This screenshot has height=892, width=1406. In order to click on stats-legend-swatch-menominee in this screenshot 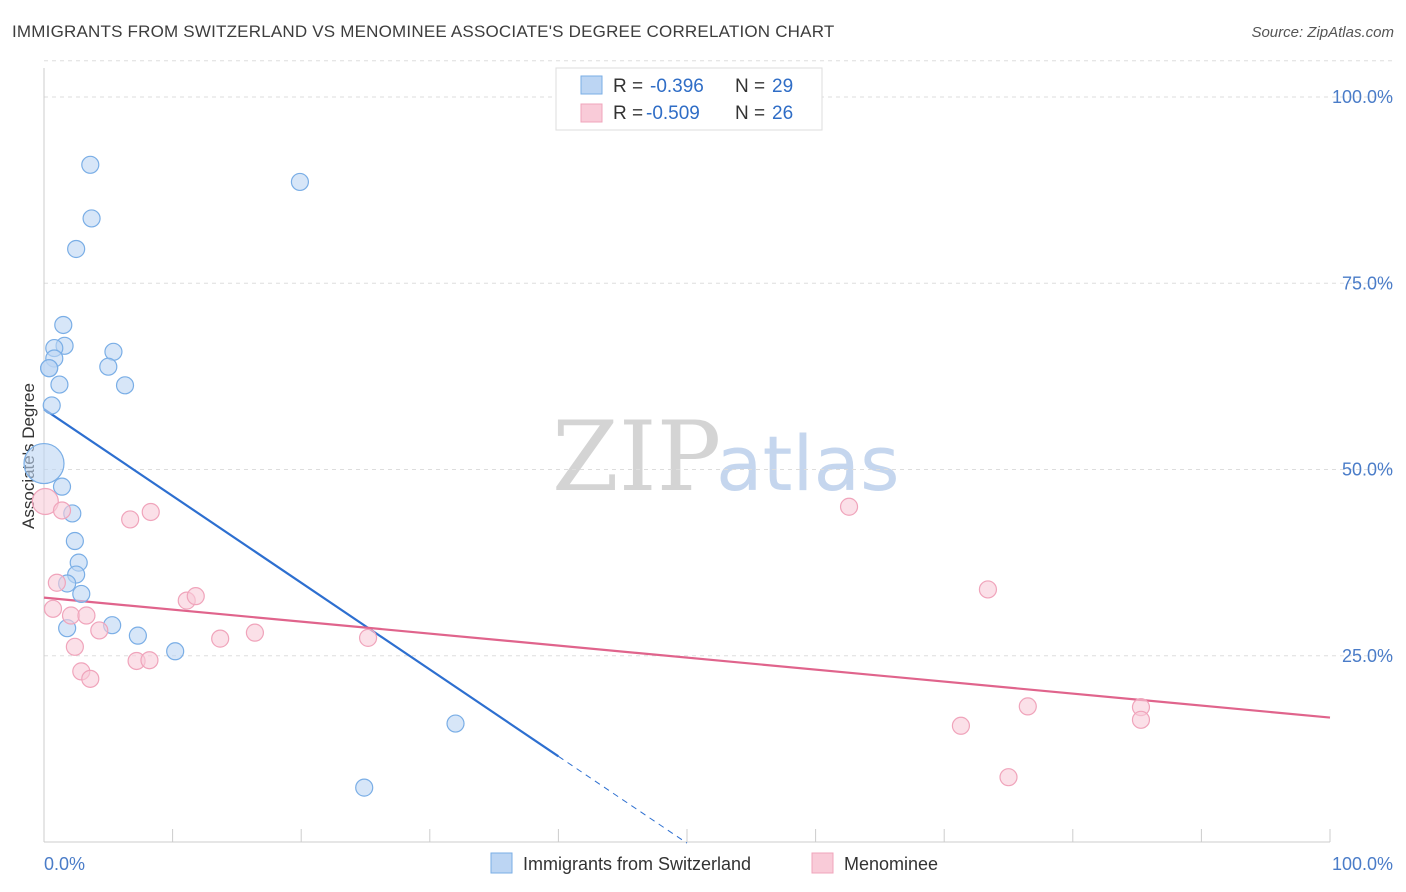, I will do `click(591, 113)`.